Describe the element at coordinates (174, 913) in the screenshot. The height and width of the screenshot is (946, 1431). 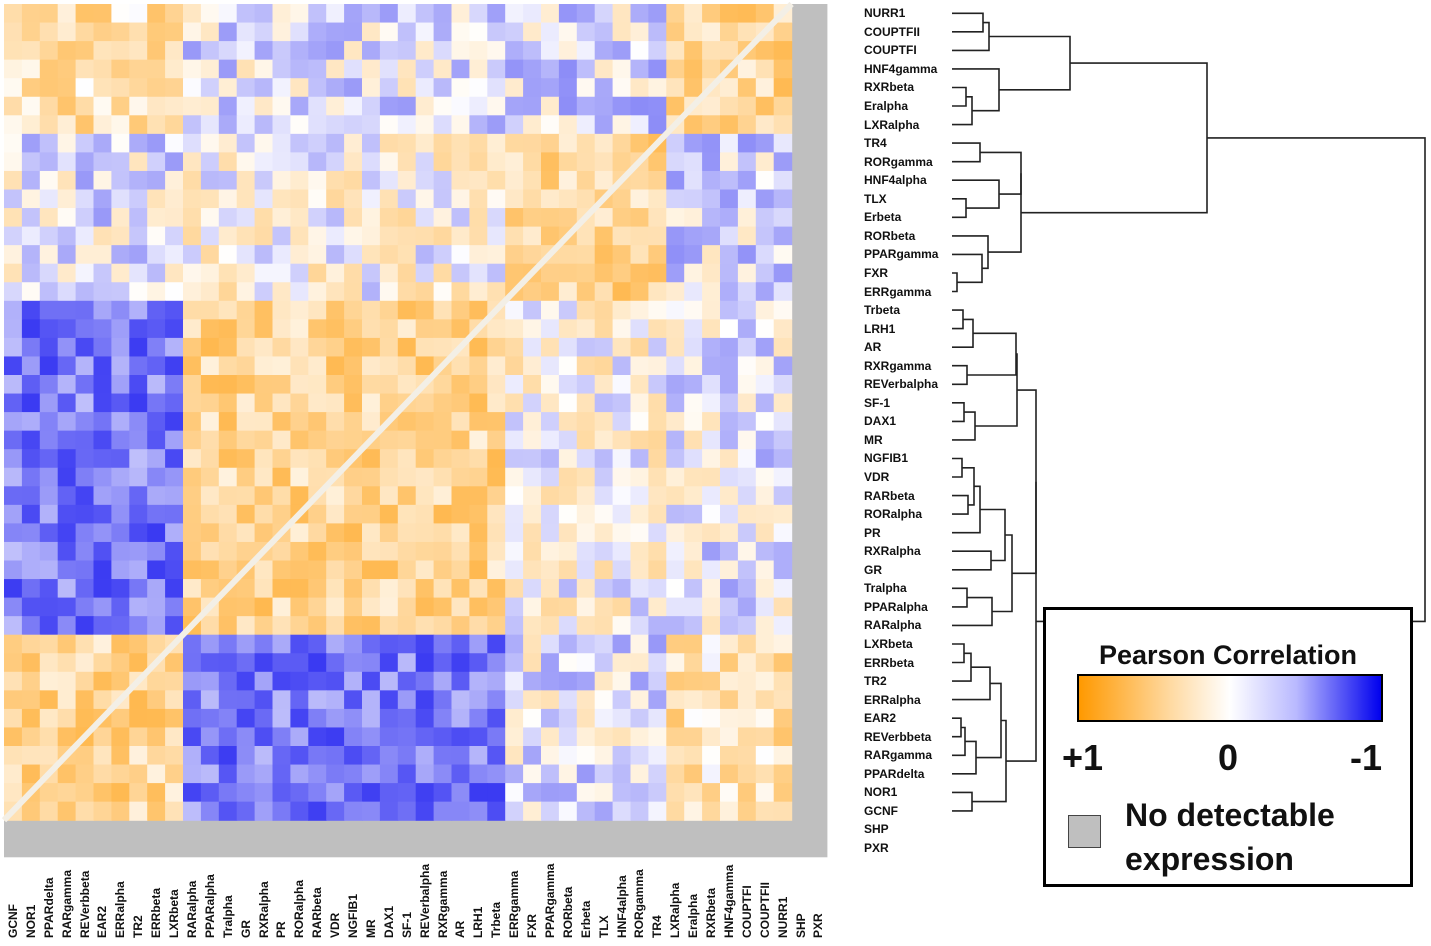
I see `column-label: LXRbeta` at that location.